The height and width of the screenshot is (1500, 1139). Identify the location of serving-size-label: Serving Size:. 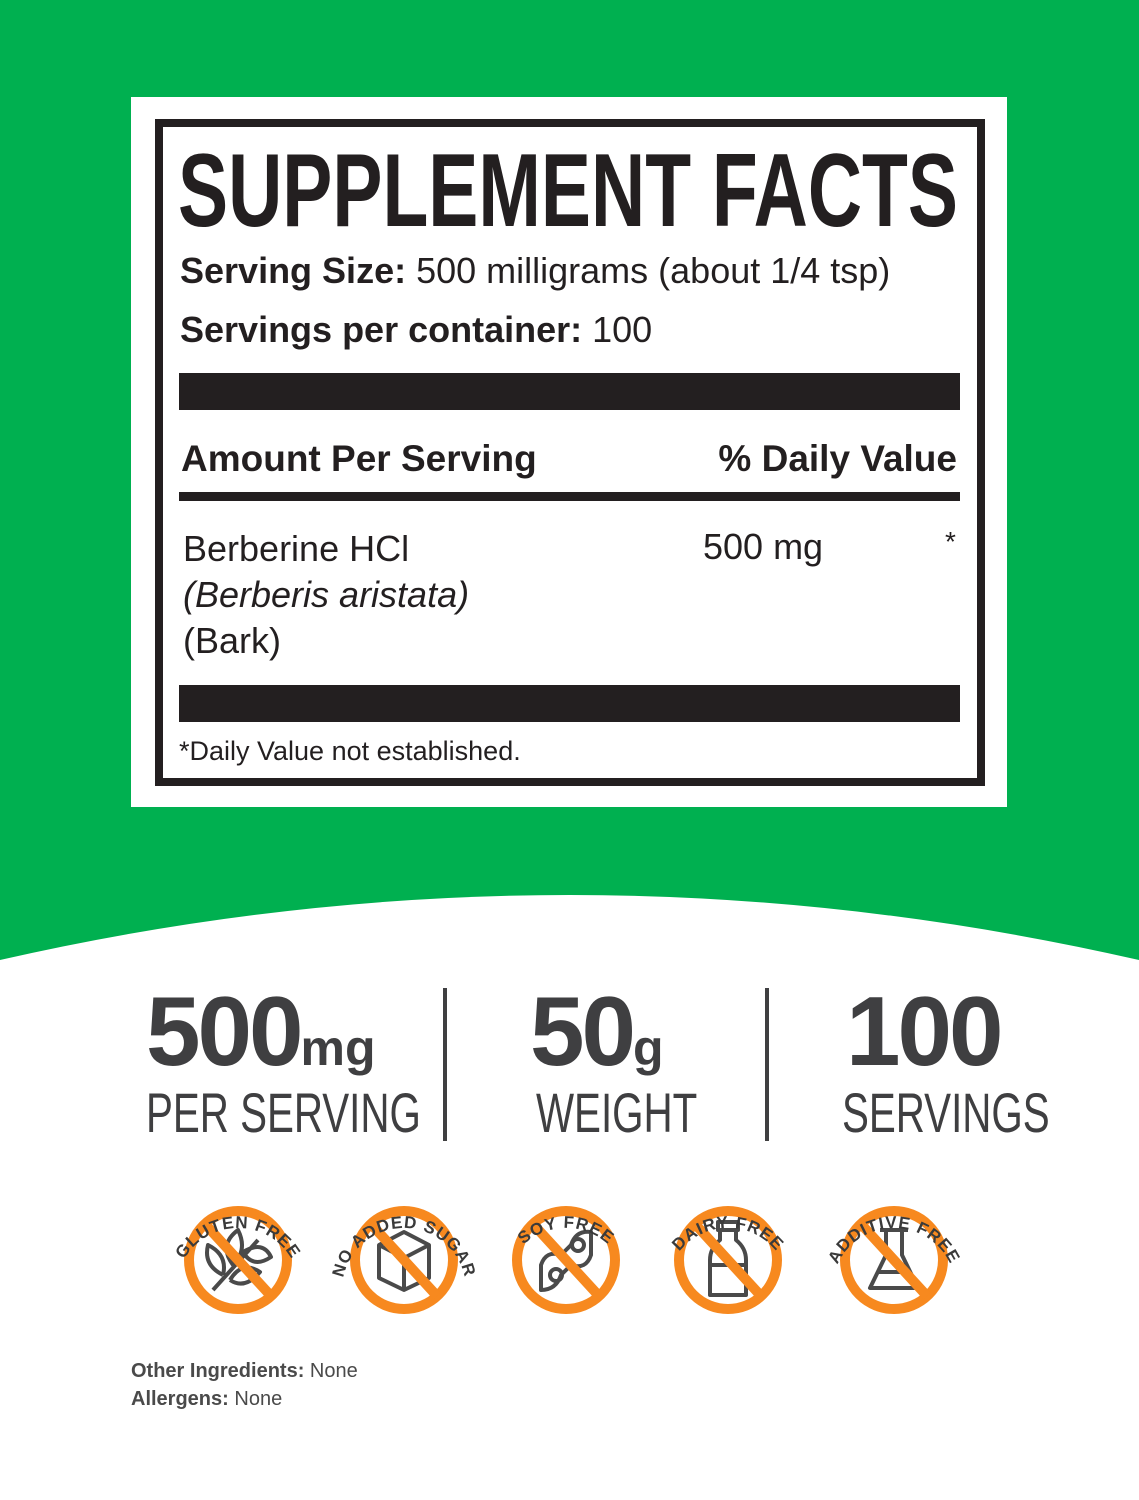
(293, 270).